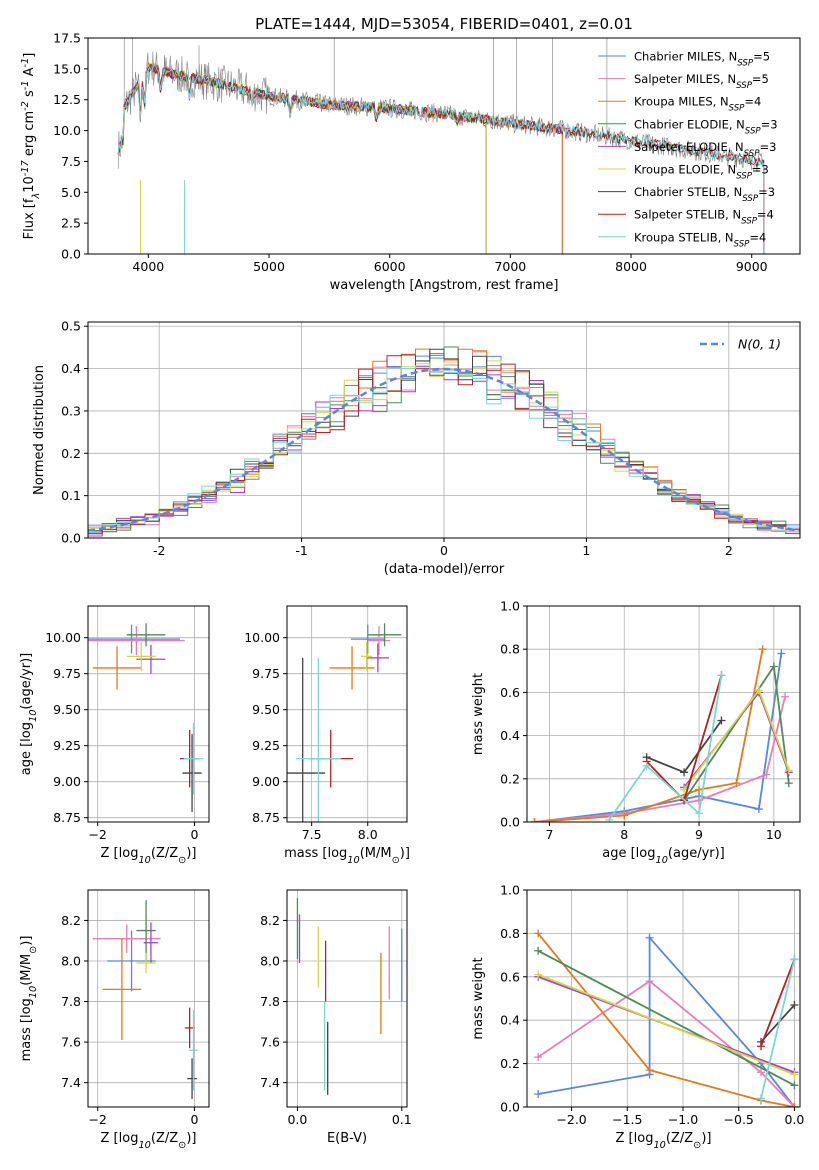 The image size is (819, 1170). Describe the element at coordinates (25, 106) in the screenshot. I see `math-run: -2` at that location.